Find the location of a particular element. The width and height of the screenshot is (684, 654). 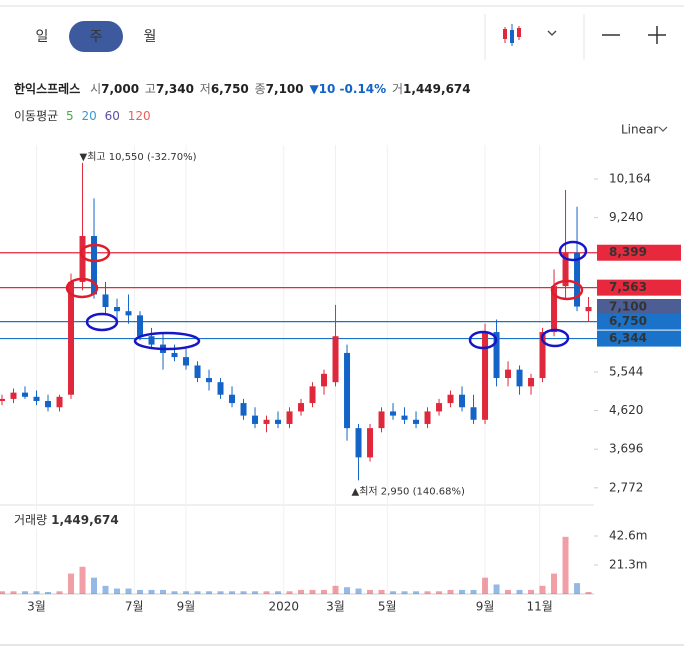

volume-label-bg is located at coordinates (60, 520).